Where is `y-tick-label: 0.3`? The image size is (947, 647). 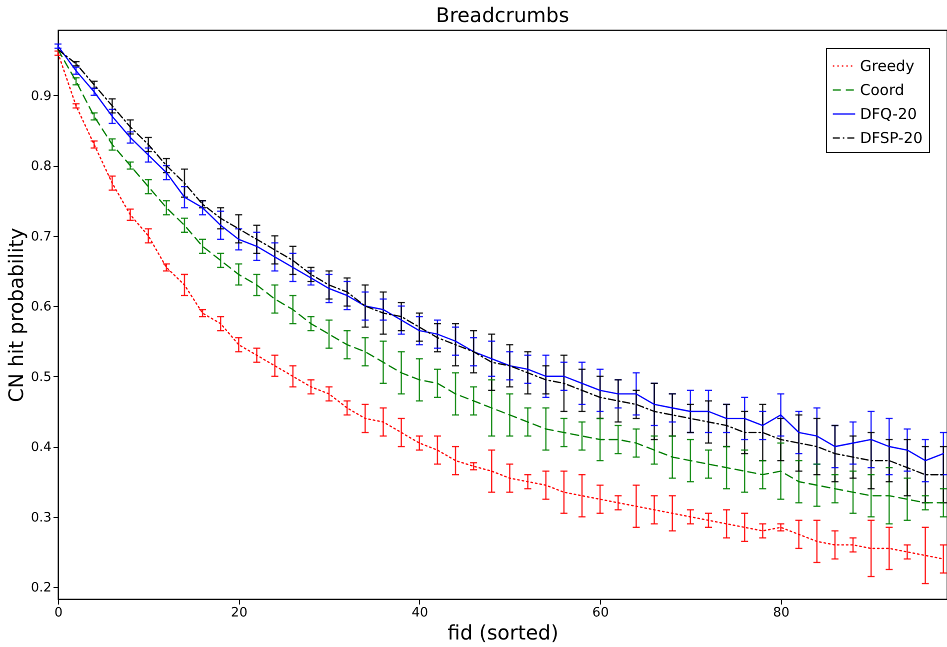 y-tick-label: 0.3 is located at coordinates (41, 518).